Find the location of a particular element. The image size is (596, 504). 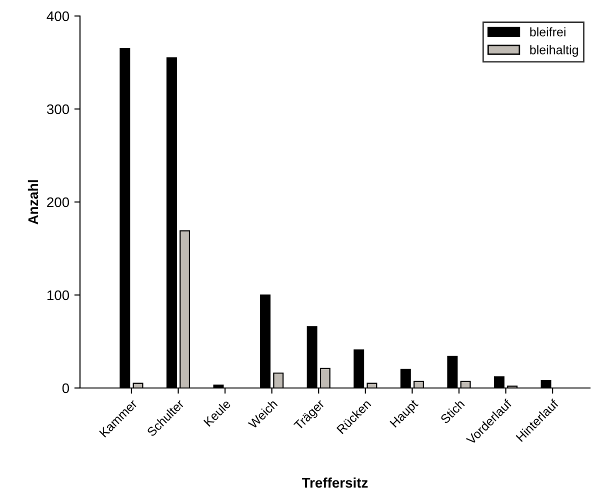

y-tick-label: 400 is located at coordinates (58, 16).